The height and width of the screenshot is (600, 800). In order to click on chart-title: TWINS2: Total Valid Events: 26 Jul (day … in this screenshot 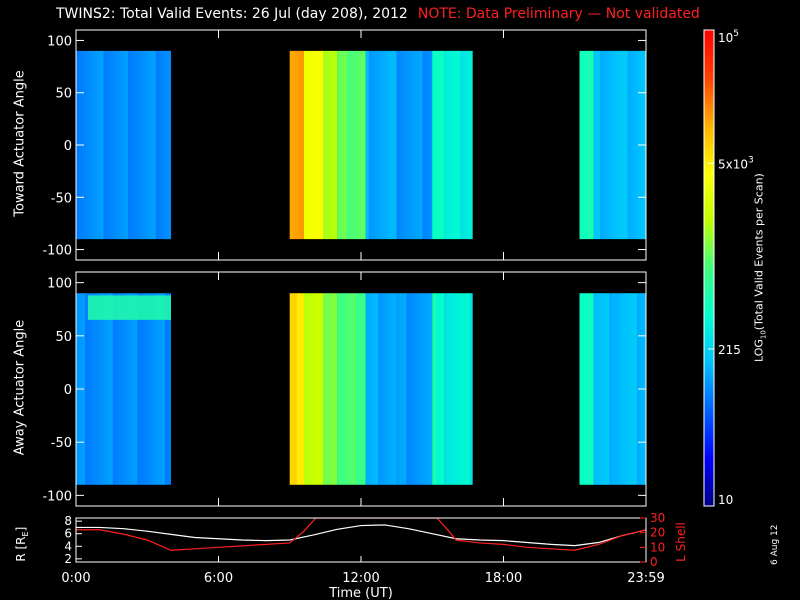, I will do `click(378, 14)`.